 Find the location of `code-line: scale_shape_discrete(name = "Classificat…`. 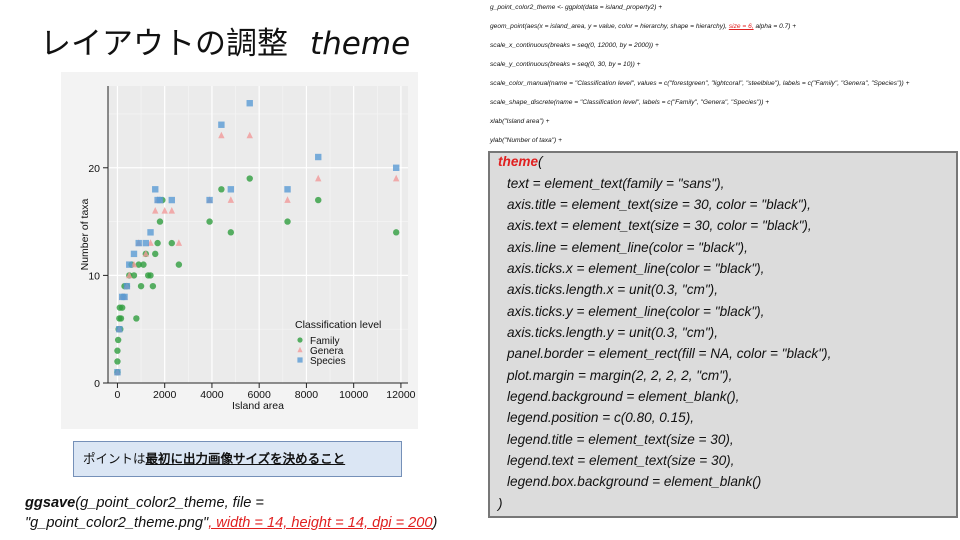

code-line: scale_shape_discrete(name = "Classificat… is located at coordinates (630, 102).